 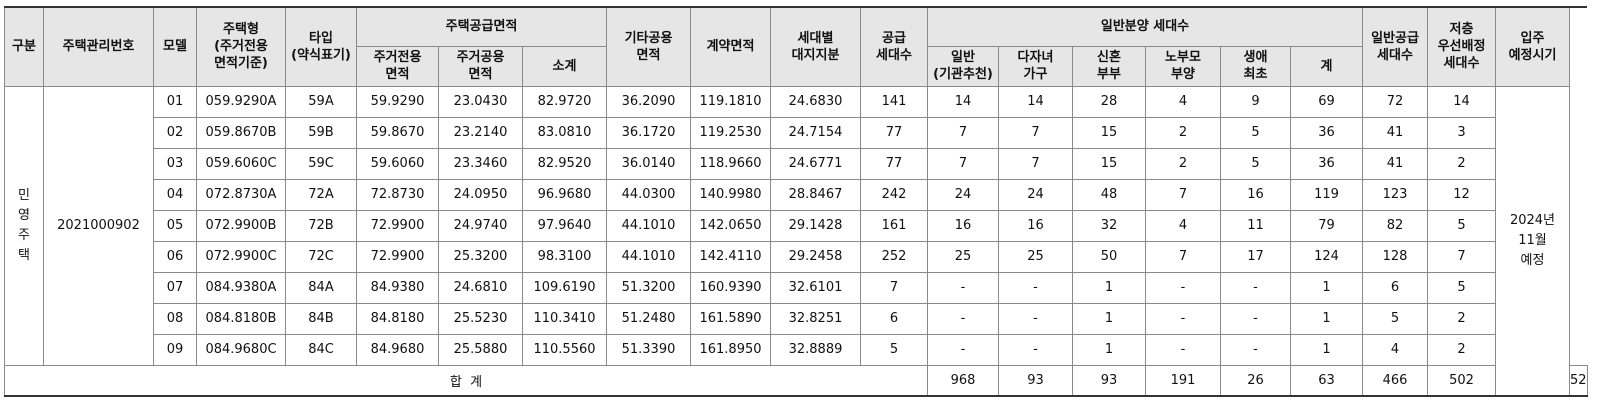 I want to click on cell-newlywed: 15, so click(x=1109, y=132).